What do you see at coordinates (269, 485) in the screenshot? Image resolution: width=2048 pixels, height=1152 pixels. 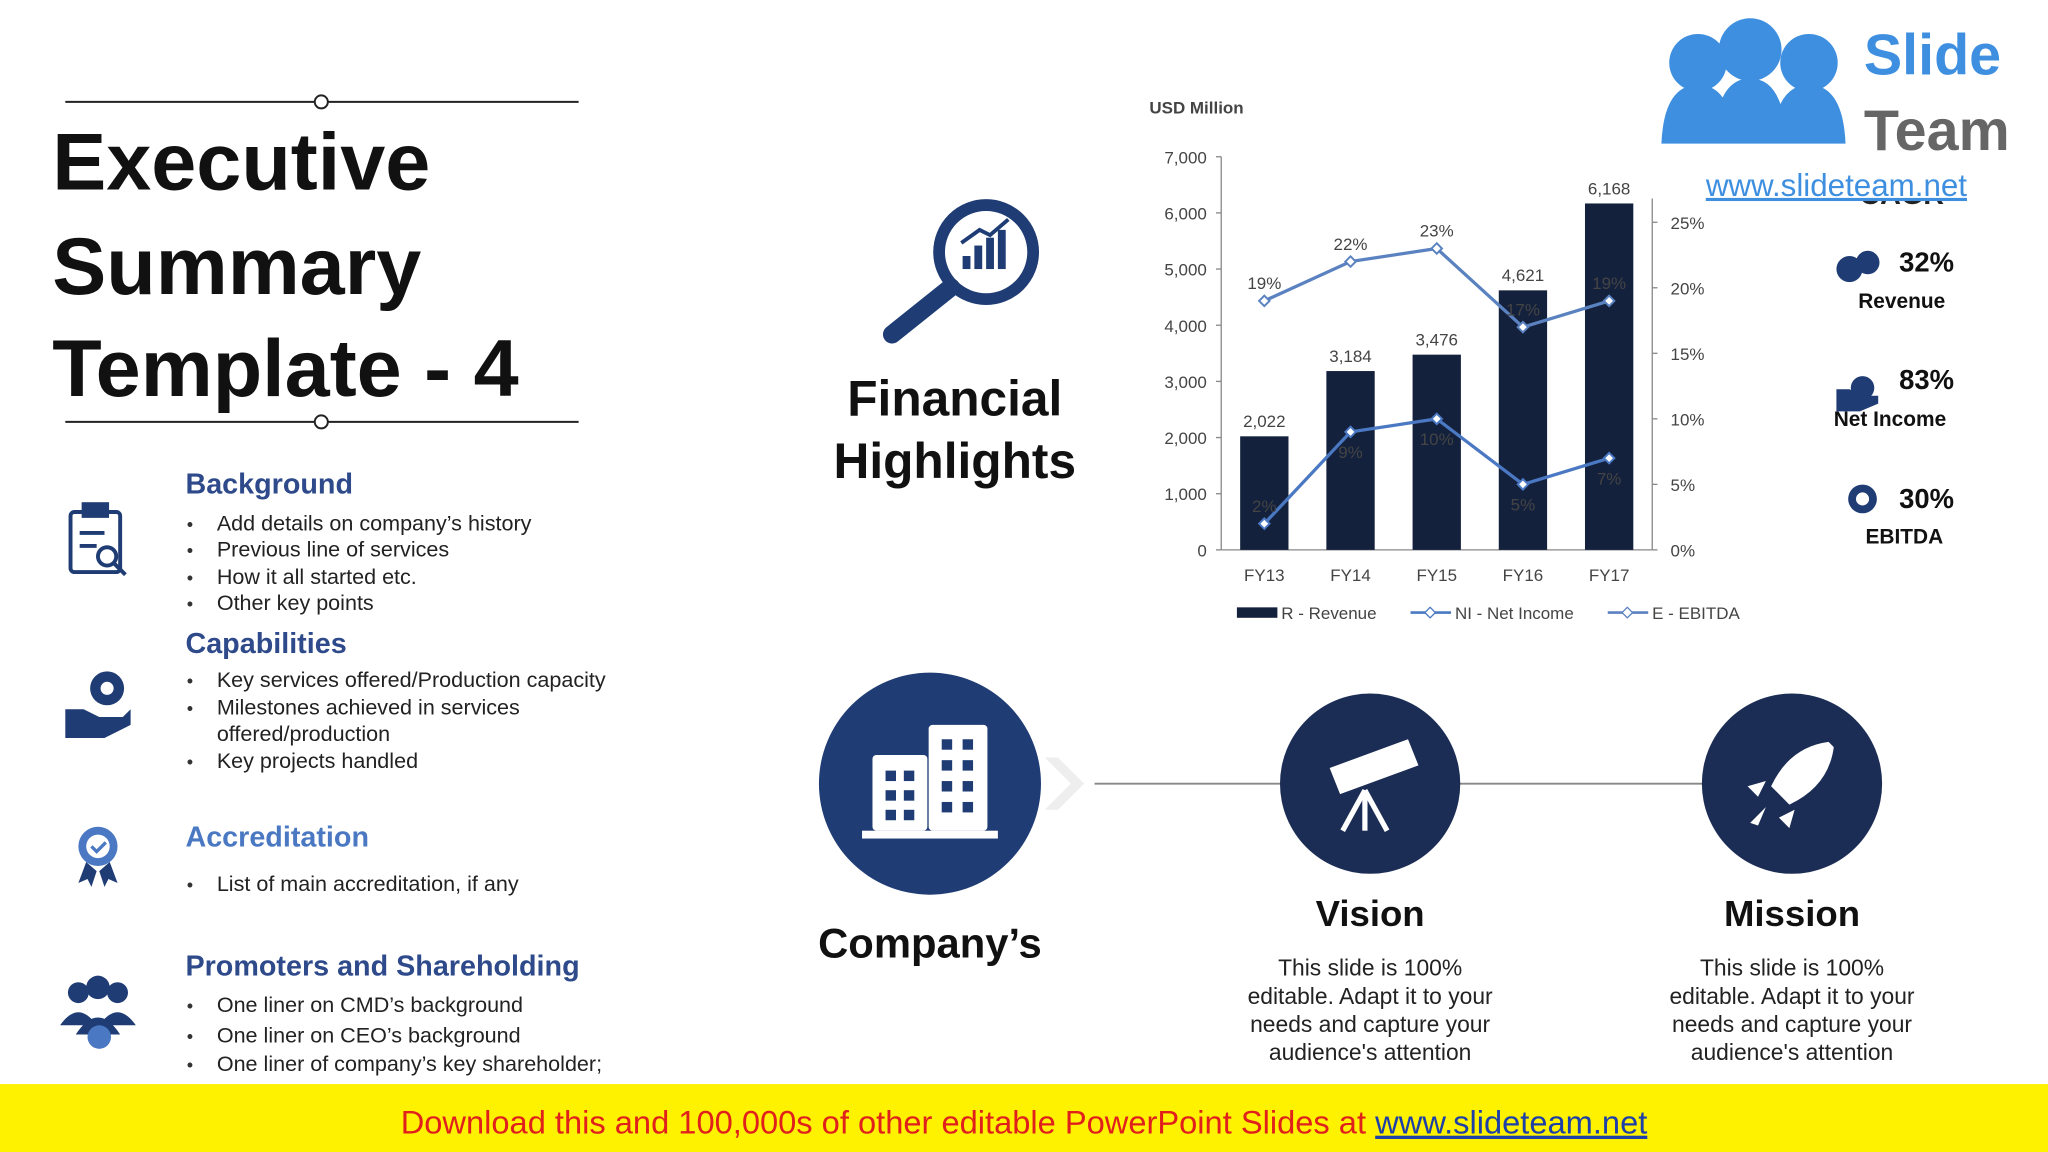 I see `section-heading: Background` at bounding box center [269, 485].